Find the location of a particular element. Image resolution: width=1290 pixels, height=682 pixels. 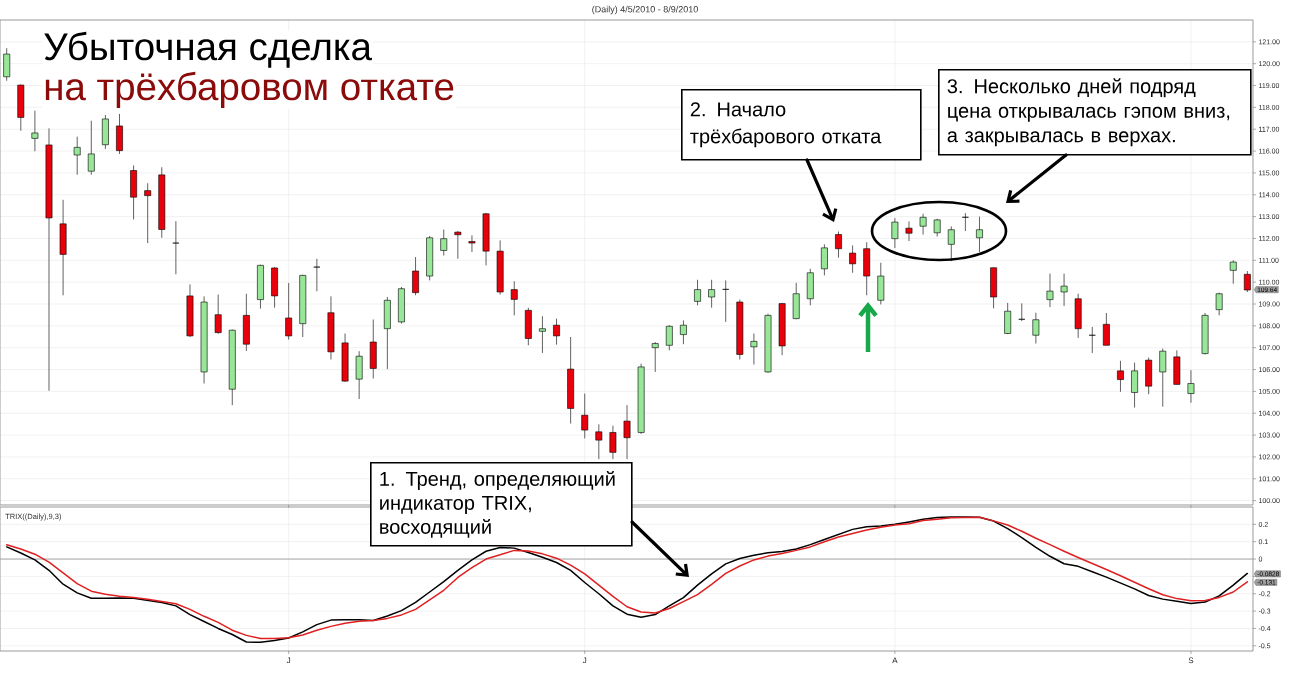

text: на трёхбаровом откате is located at coordinates (249, 89).